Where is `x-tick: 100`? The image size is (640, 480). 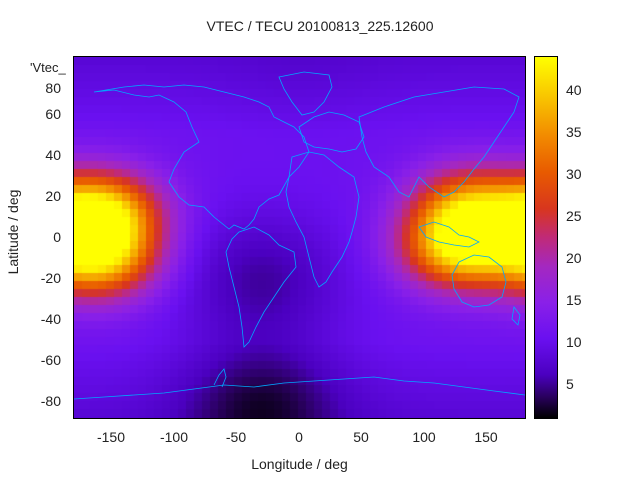 x-tick: 100 is located at coordinates (424, 437).